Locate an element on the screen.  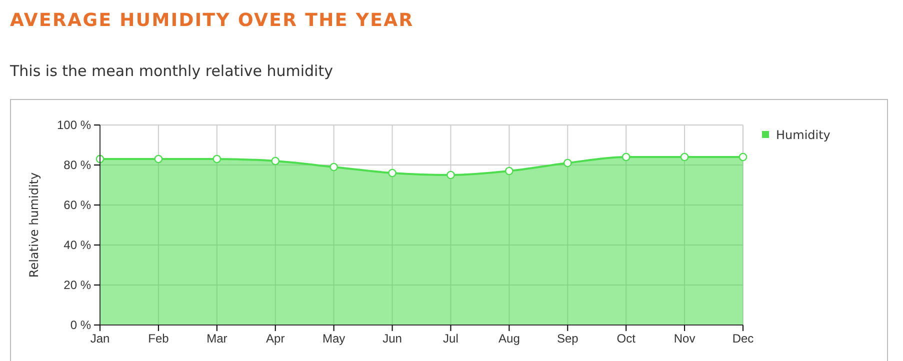
y-tick-label: 0 % is located at coordinates (81, 325).